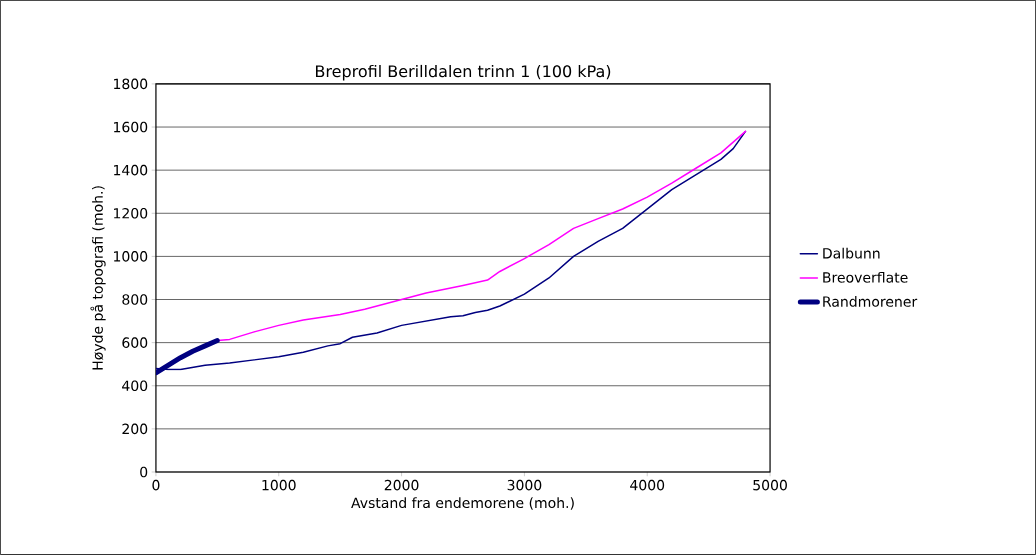 The height and width of the screenshot is (555, 1036). I want to click on y-tick-label: 200, so click(135, 429).